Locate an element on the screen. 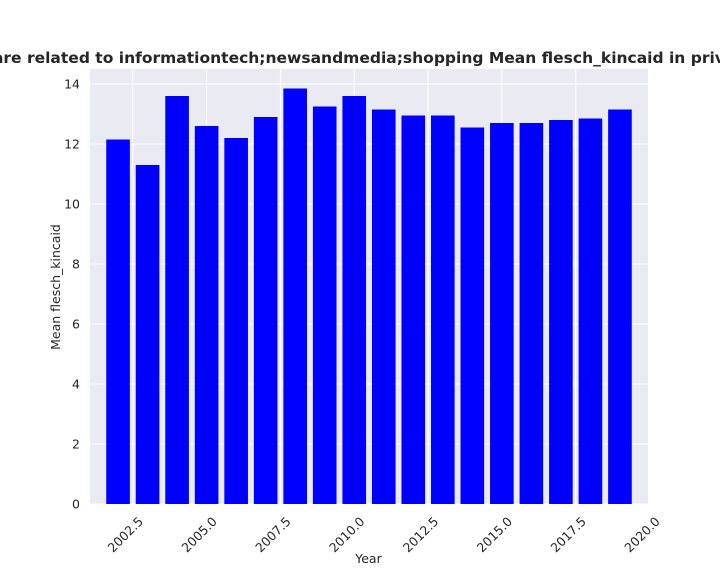 The width and height of the screenshot is (720, 576). x-axis-label: Year is located at coordinates (368, 558).